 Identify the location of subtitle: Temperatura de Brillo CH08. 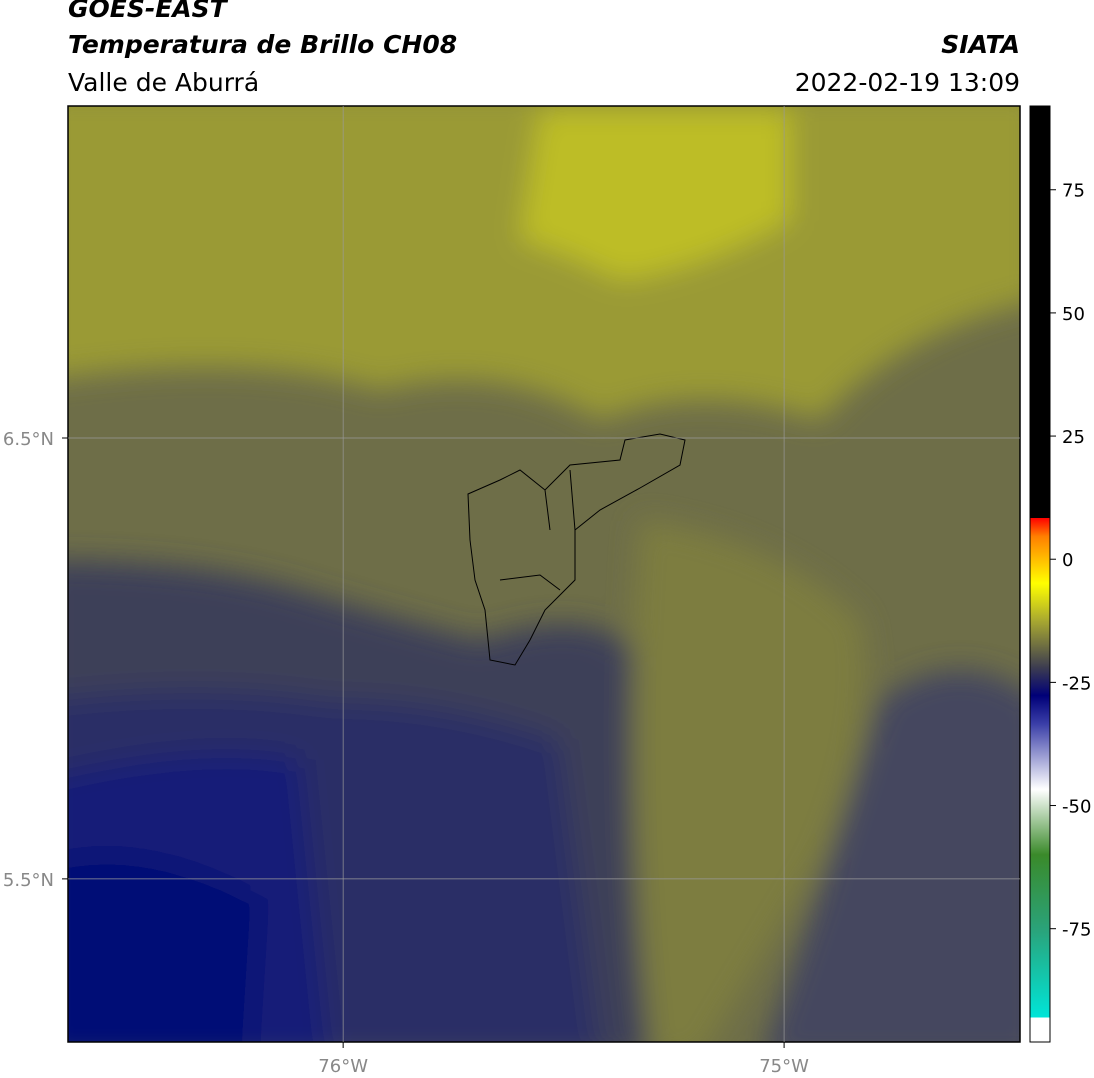
(263, 44).